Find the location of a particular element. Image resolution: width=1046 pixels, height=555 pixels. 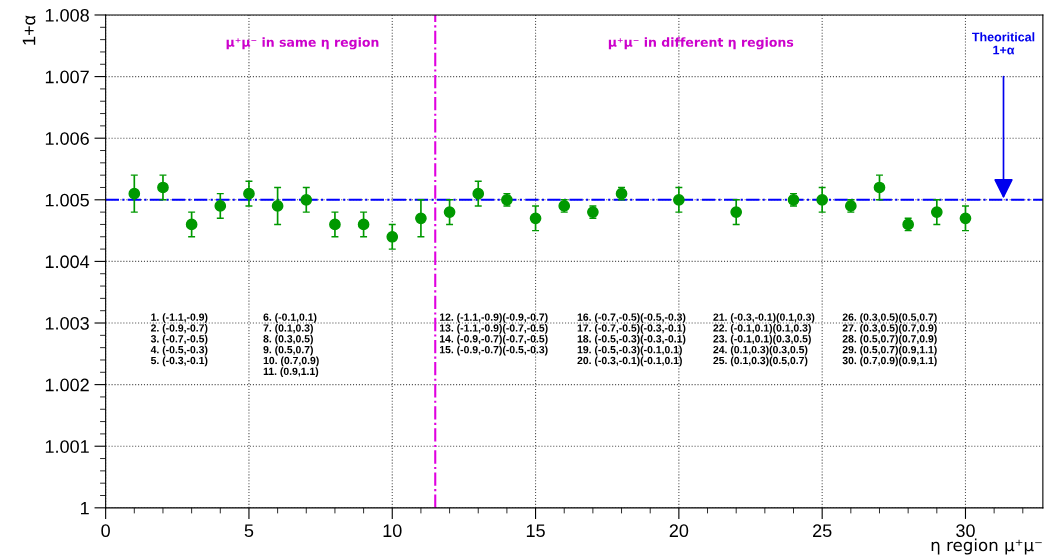

y-tick-label: 1.006 is located at coordinates (67, 138).